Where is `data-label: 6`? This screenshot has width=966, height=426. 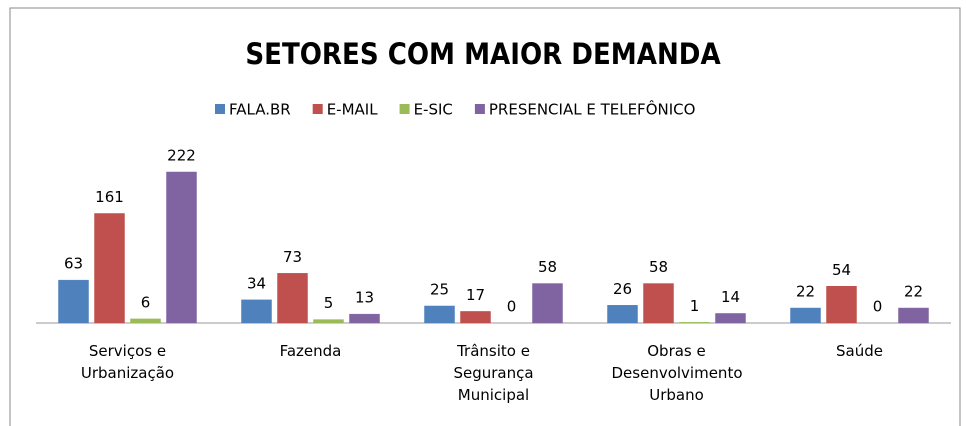
data-label: 6 is located at coordinates (146, 302).